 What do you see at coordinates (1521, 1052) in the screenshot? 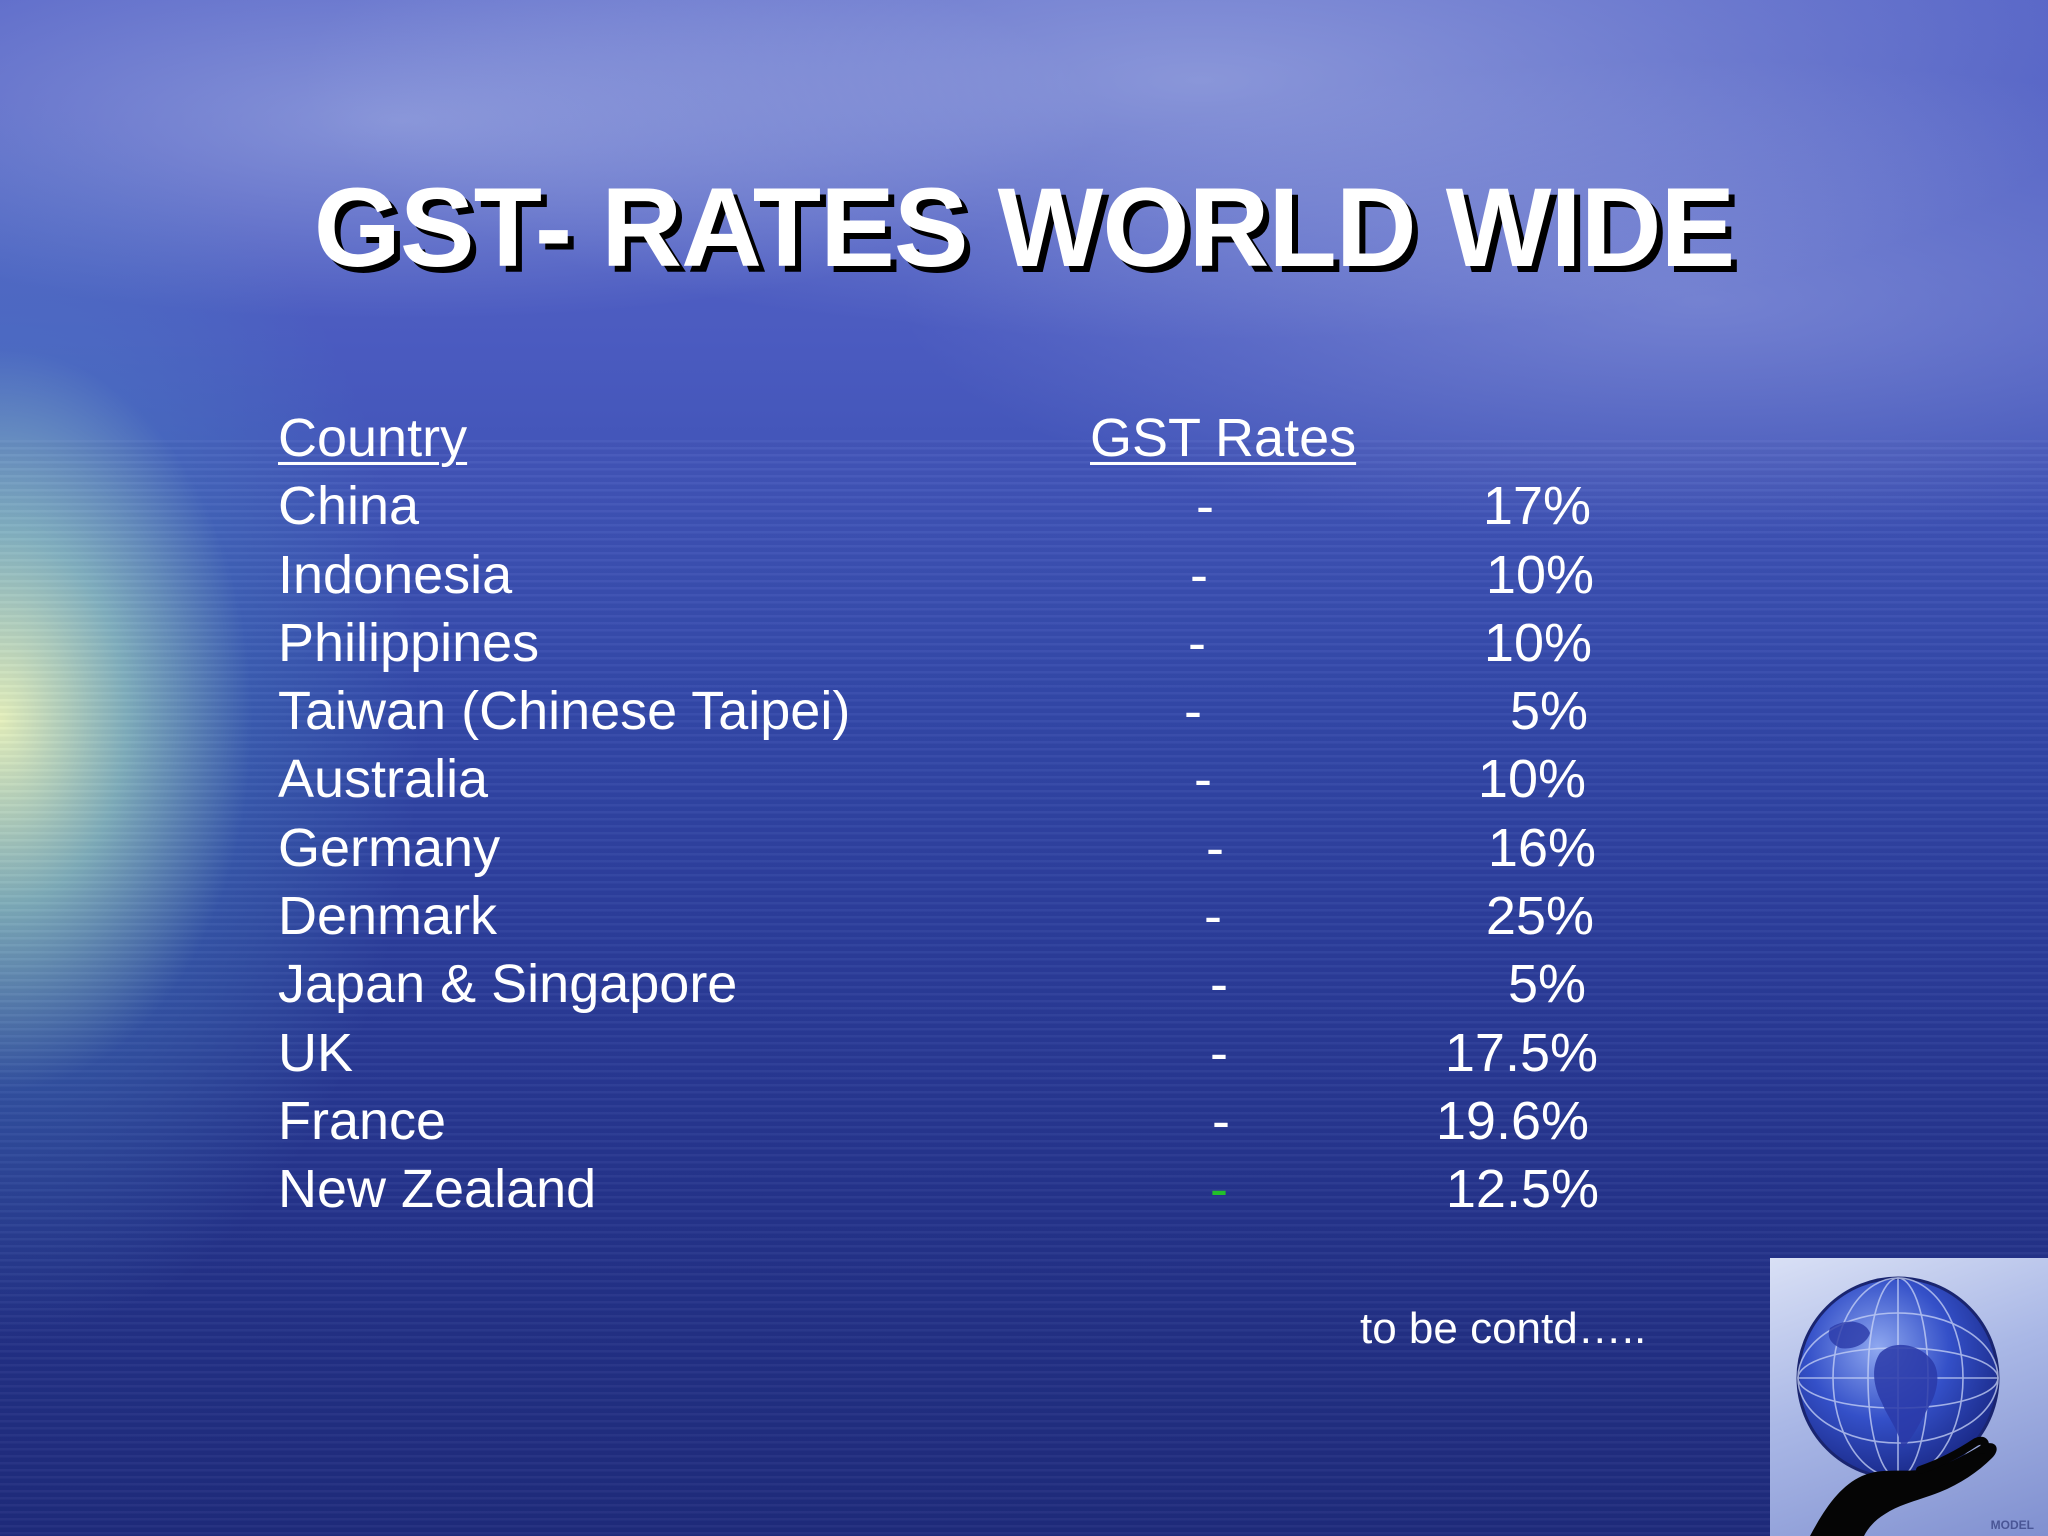
I see `gst-rate-value: 17.5%` at bounding box center [1521, 1052].